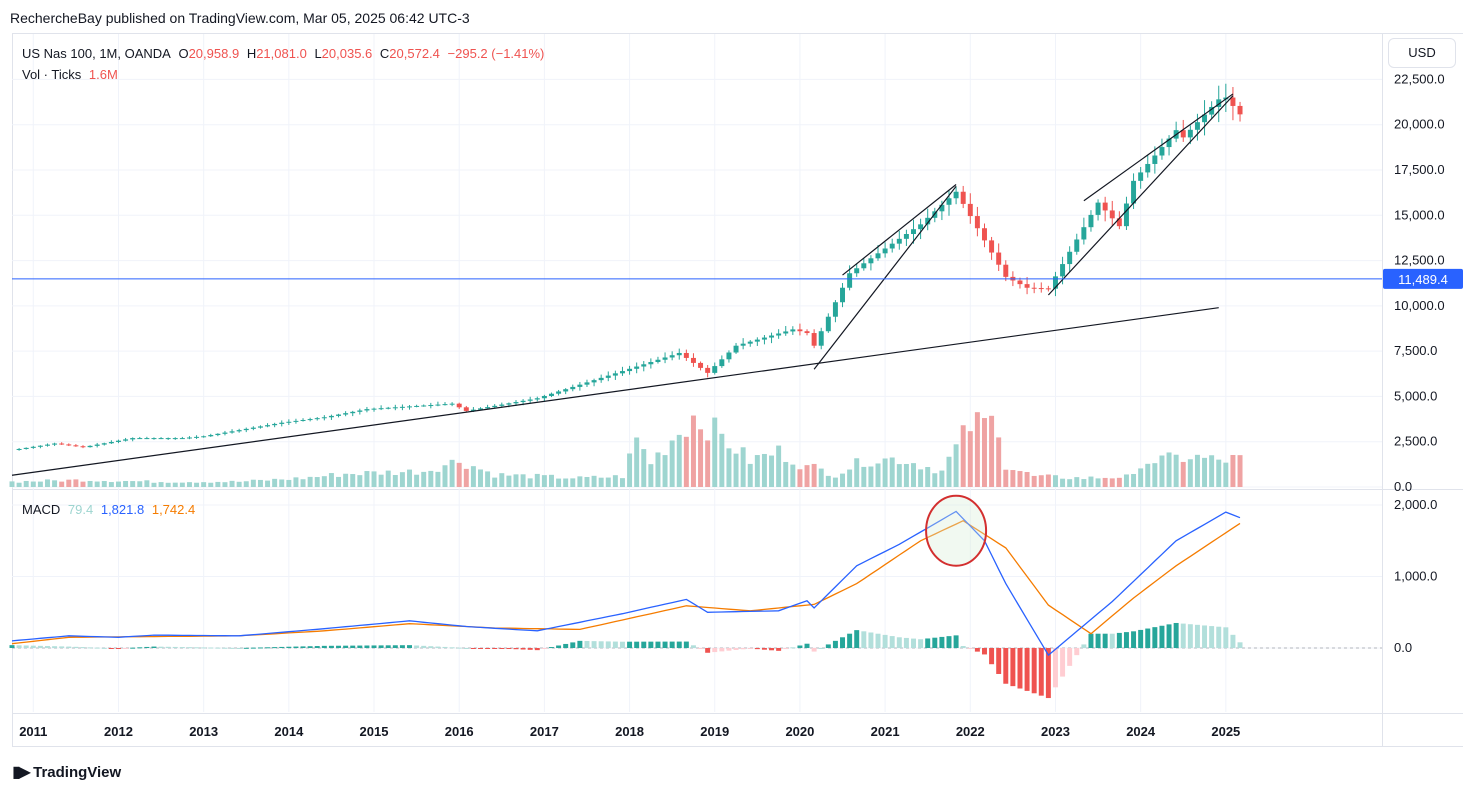  What do you see at coordinates (66, 772) in the screenshot?
I see `tradingview-brand: ▮▶ TradingView` at bounding box center [66, 772].